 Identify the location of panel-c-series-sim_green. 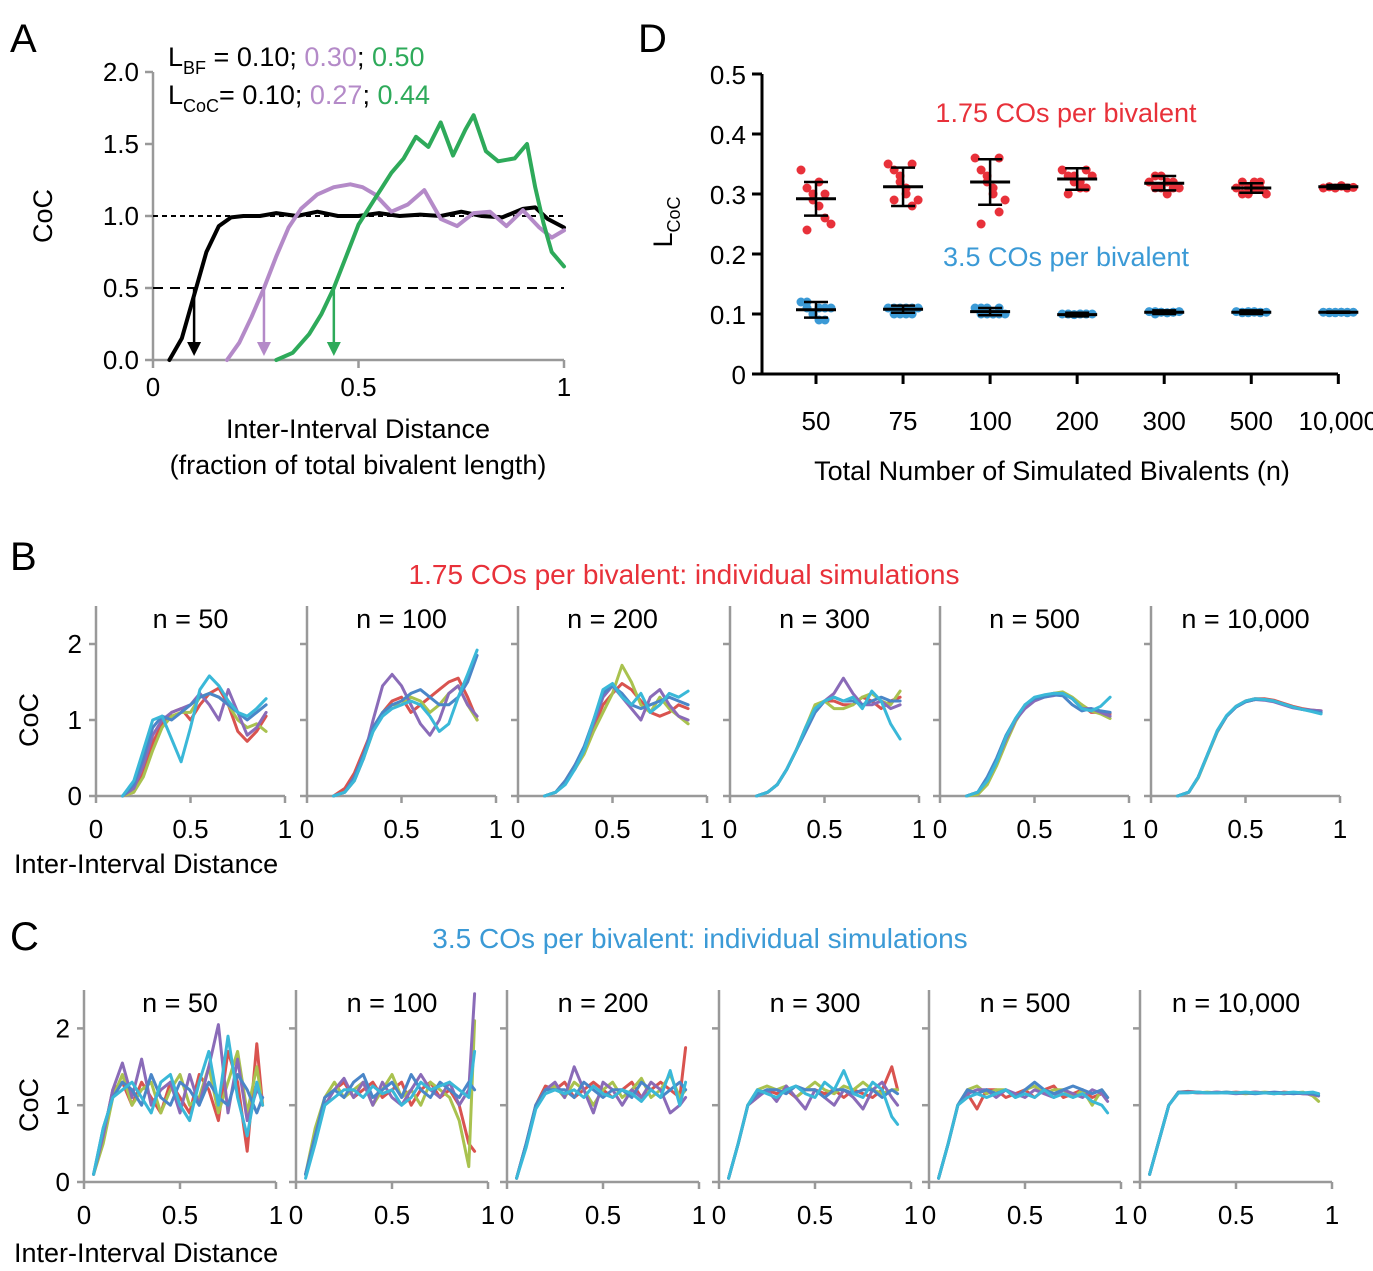
(178, 1112).